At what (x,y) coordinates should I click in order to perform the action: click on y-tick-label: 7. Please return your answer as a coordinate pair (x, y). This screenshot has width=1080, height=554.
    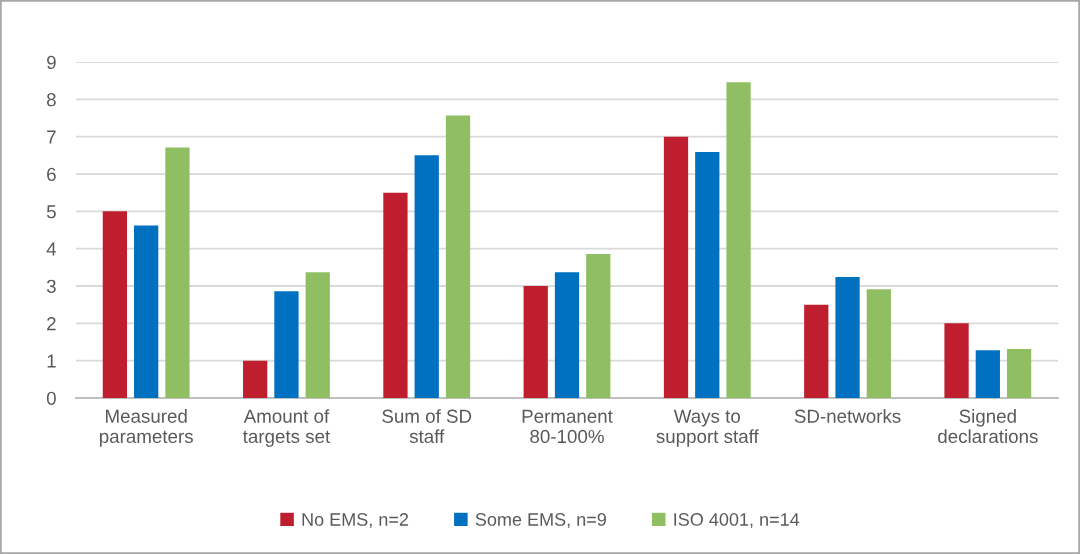
    Looking at the image, I should click on (51, 137).